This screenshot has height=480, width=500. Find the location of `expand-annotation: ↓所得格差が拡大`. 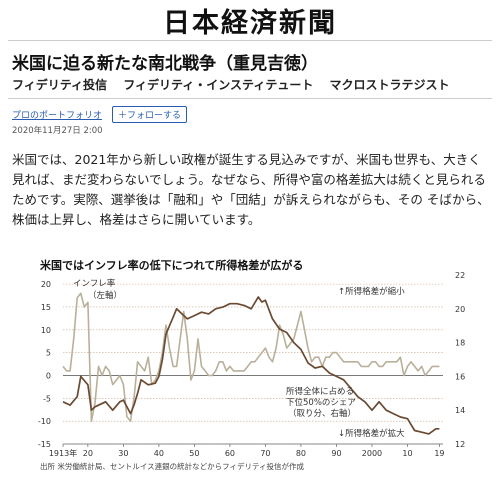

expand-annotation: ↓所得格差が拡大 is located at coordinates (371, 433).